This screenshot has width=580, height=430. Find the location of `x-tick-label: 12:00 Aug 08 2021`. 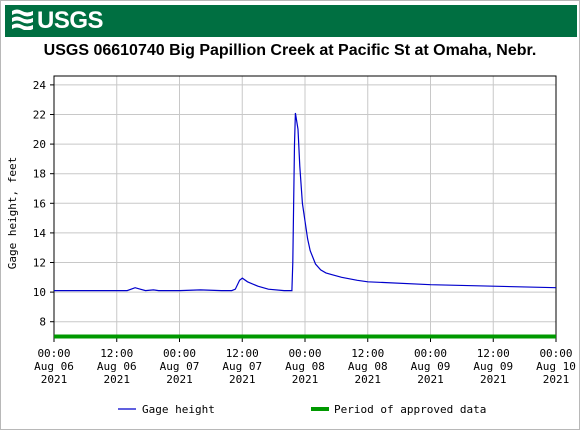

x-tick-label: 12:00 Aug 08 2021 is located at coordinates (368, 366).